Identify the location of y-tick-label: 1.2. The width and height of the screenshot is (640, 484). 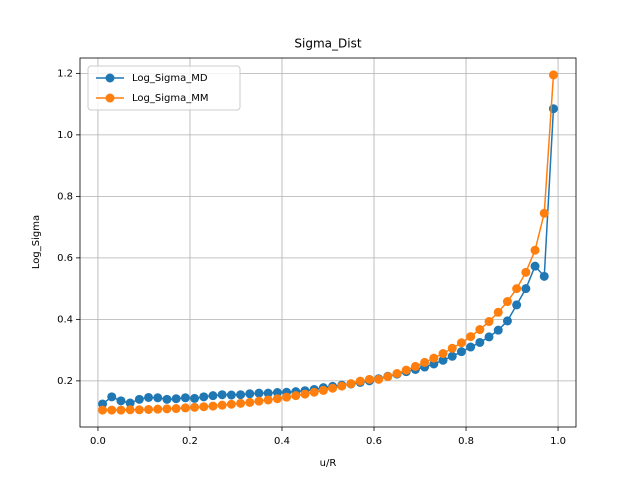
(65, 73).